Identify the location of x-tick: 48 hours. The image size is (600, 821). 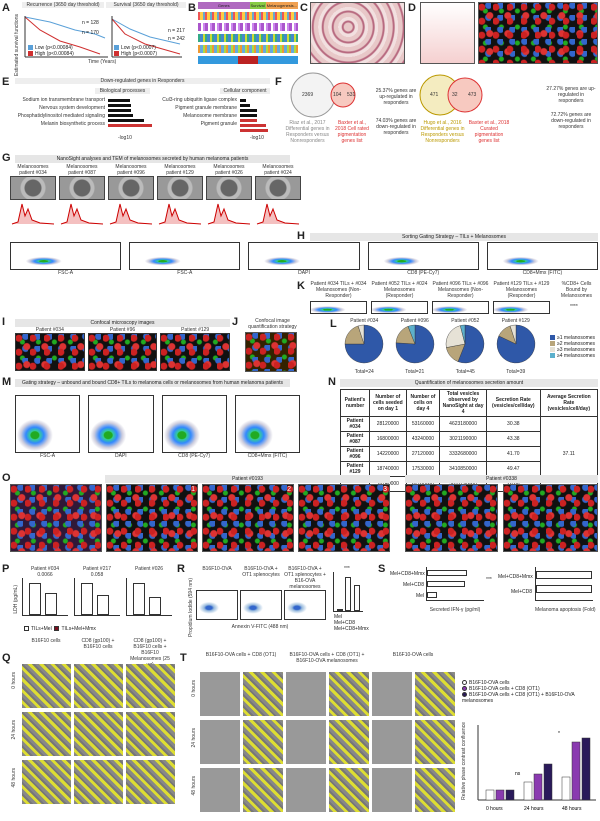
(572, 809).